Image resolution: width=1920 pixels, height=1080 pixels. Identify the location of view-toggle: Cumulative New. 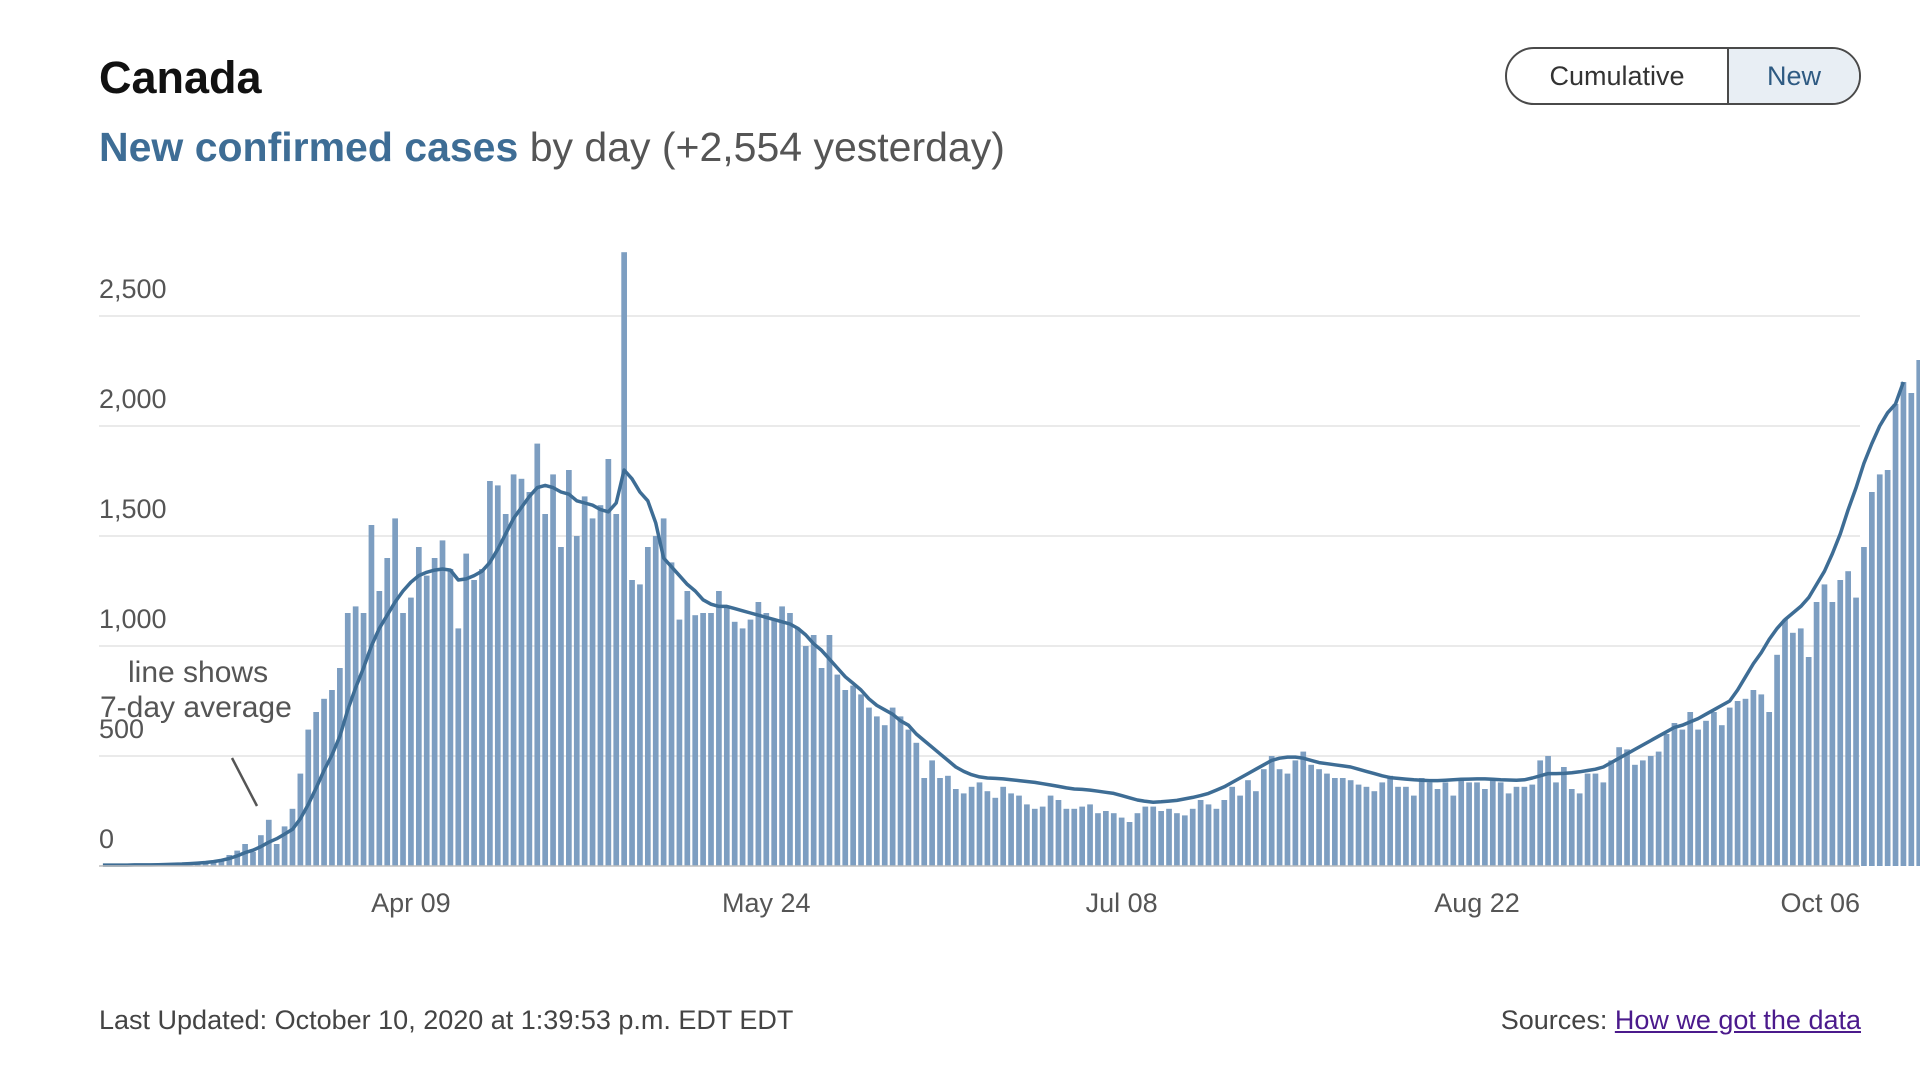
(1683, 76).